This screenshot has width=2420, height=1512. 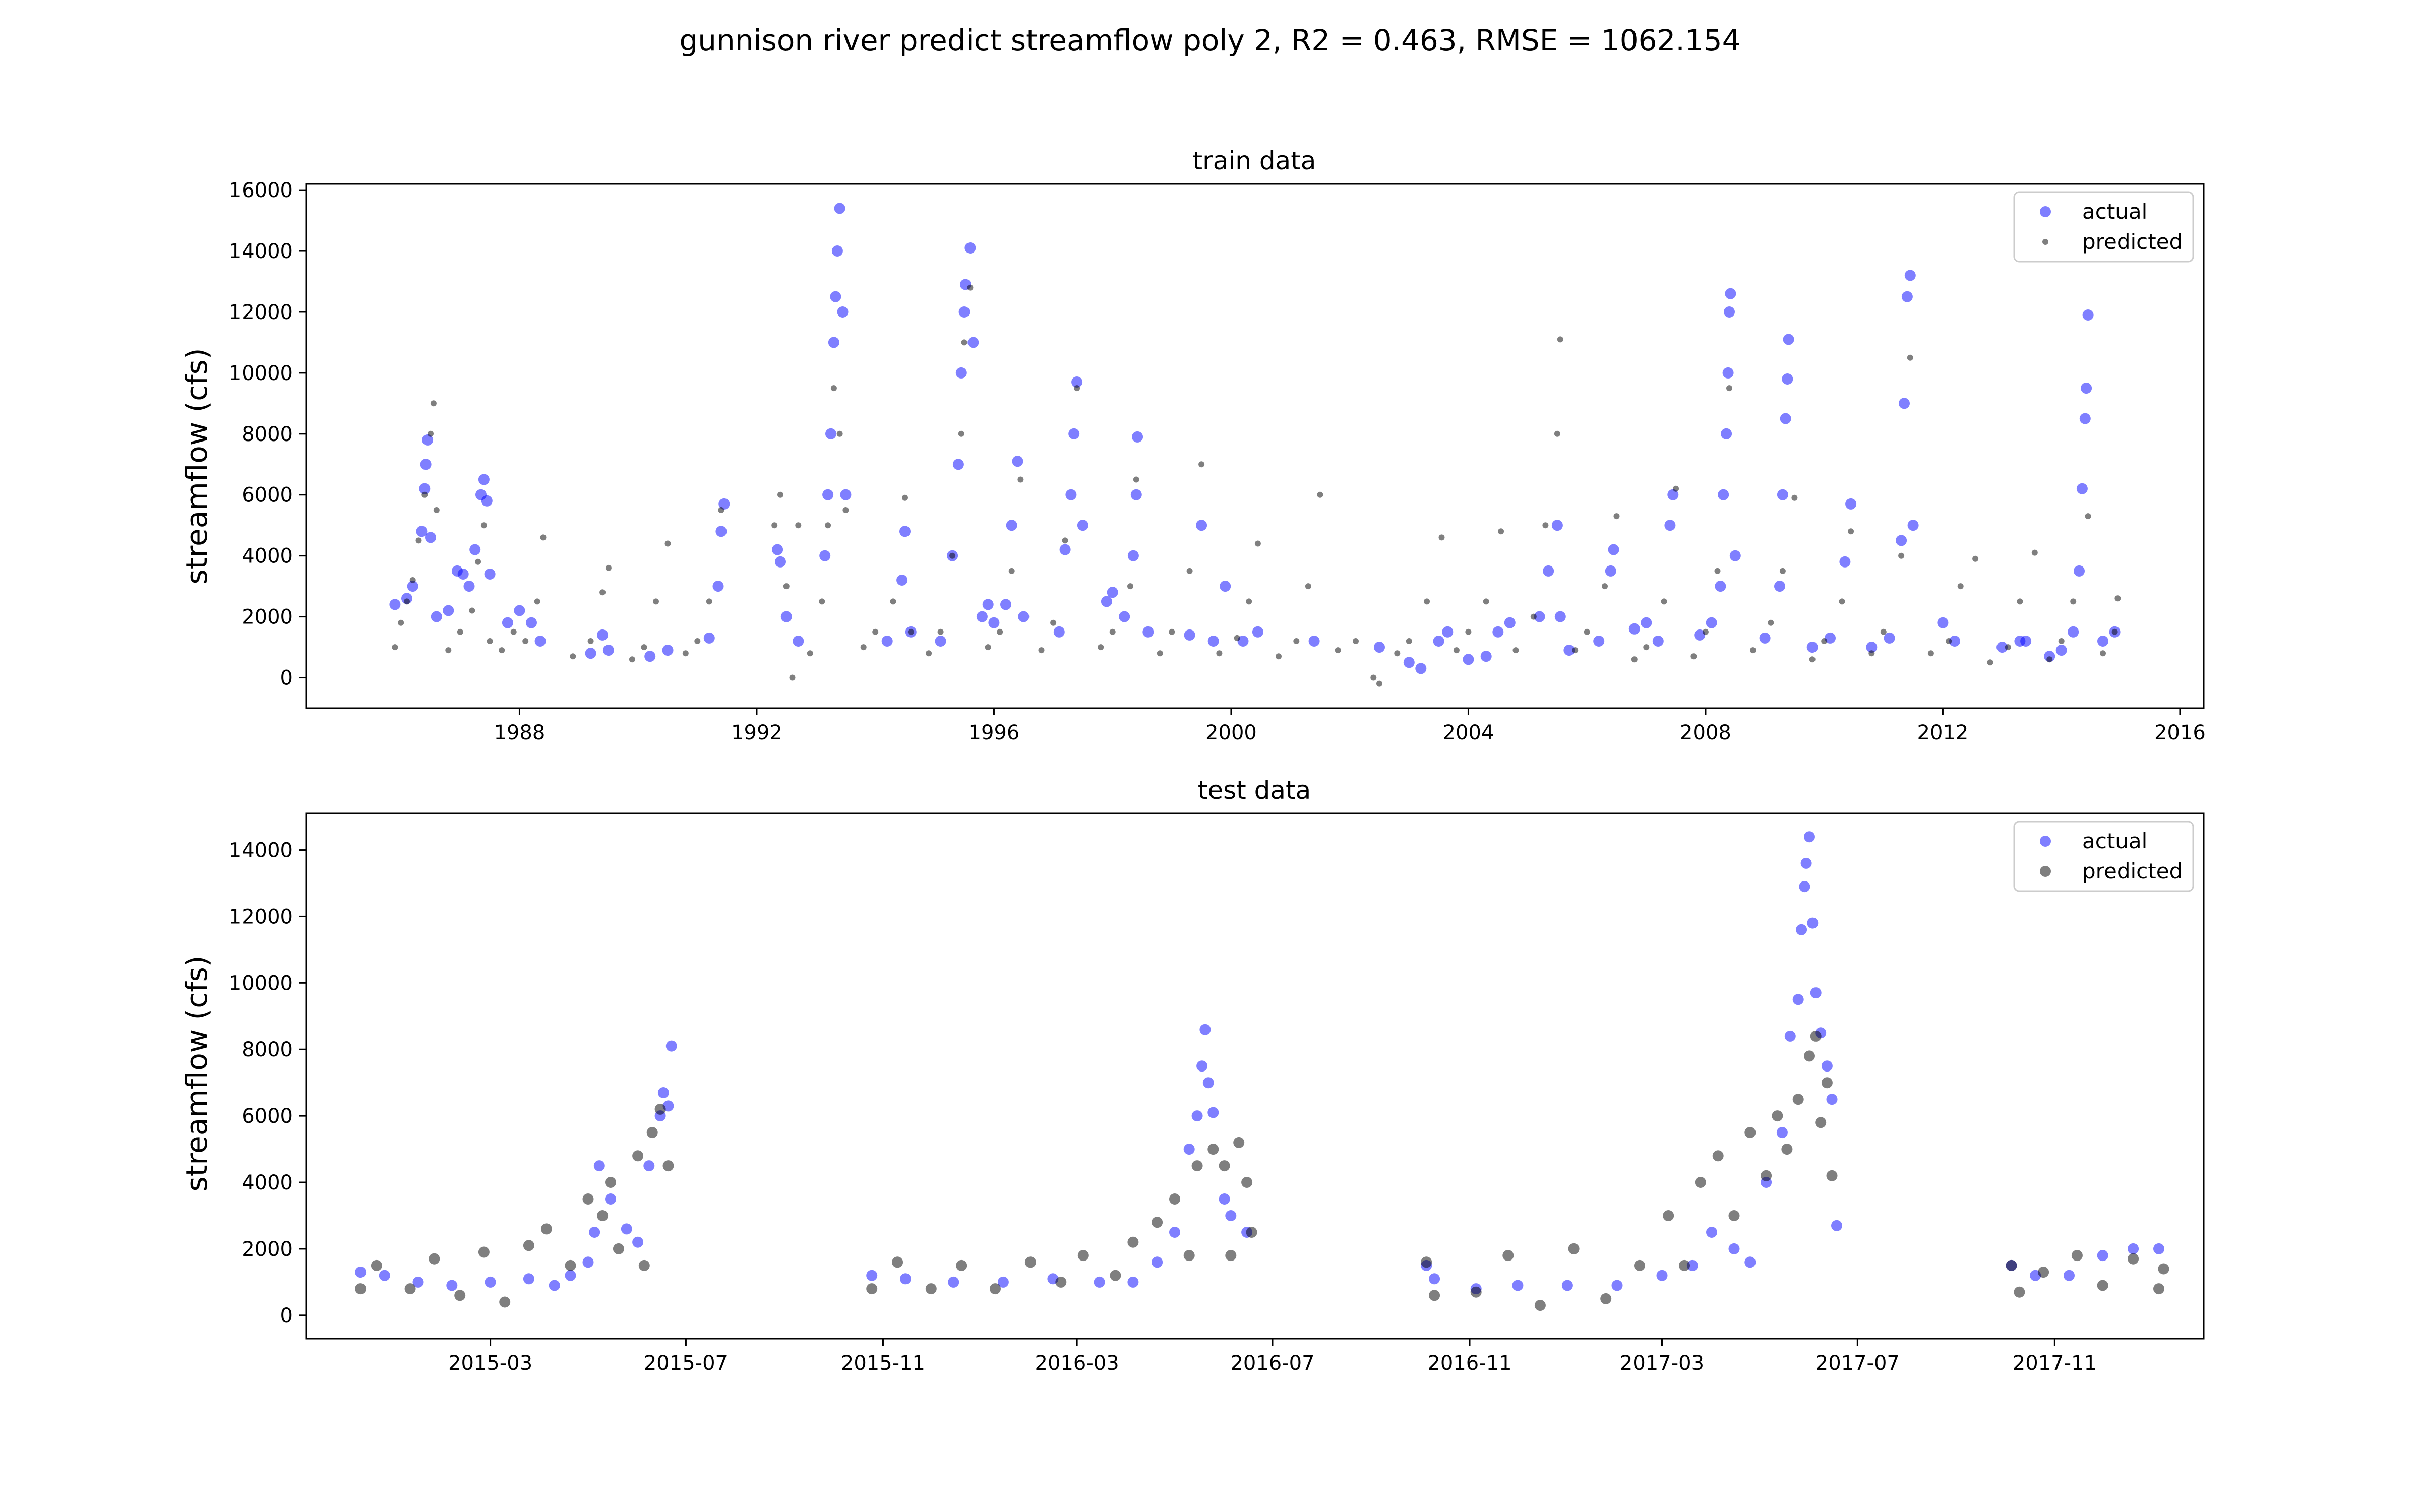 What do you see at coordinates (267, 556) in the screenshot?
I see `train-y-tick-label: 4000` at bounding box center [267, 556].